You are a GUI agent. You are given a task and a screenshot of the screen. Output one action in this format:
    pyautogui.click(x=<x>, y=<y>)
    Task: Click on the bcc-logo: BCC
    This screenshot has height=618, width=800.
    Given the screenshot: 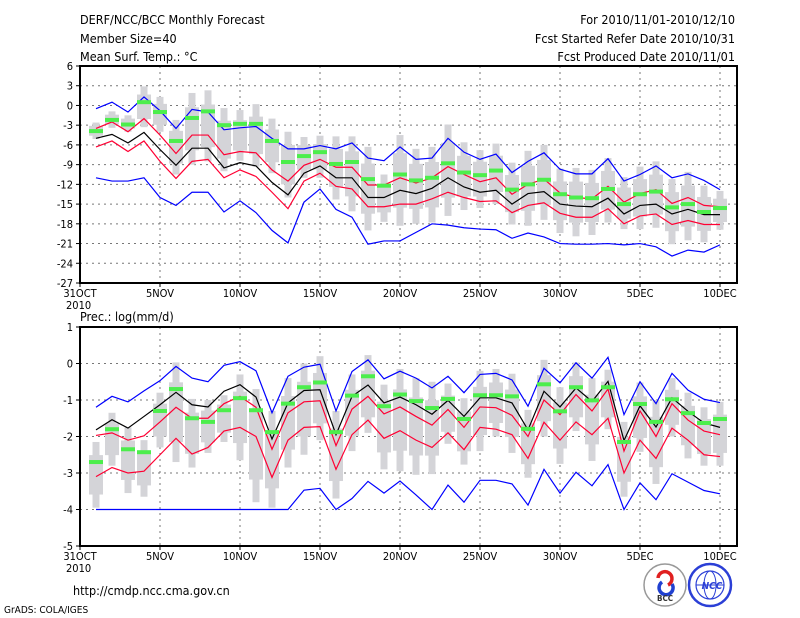 What is the action you would take?
    pyautogui.click(x=665, y=585)
    